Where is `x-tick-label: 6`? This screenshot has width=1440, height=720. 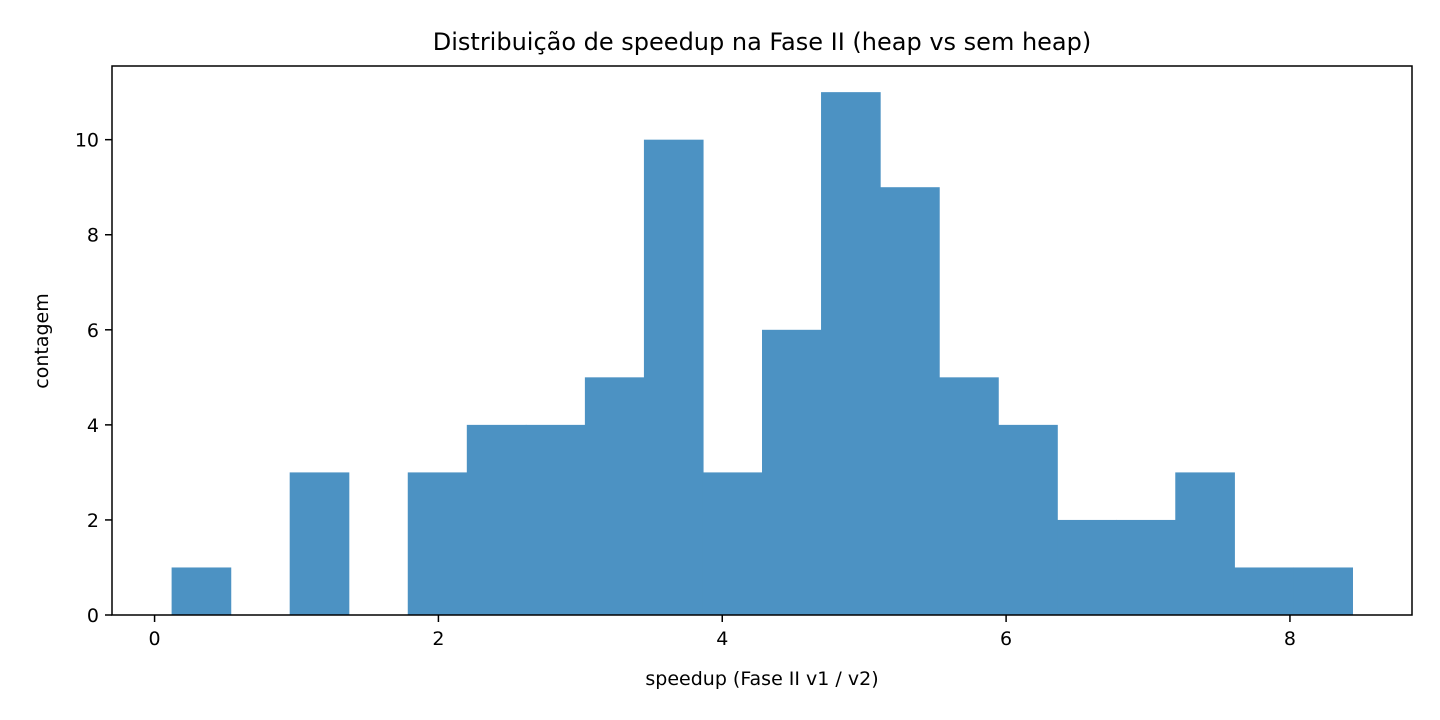 x-tick-label: 6 is located at coordinates (1006, 639).